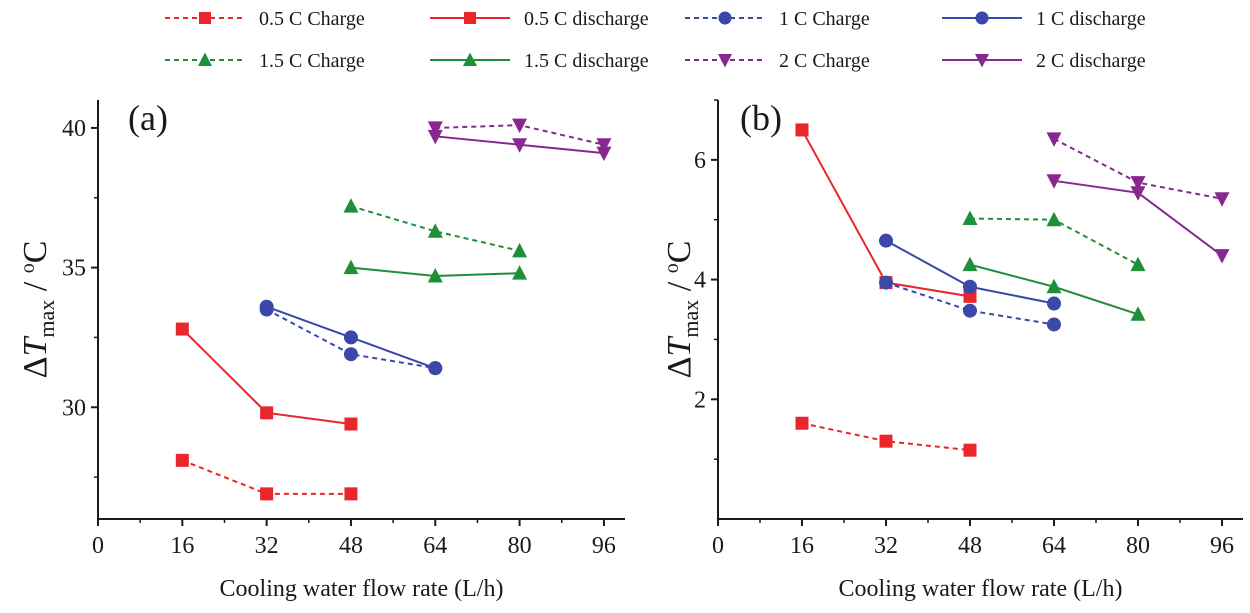 This screenshot has width=1250, height=613. I want to click on legend-item-1-5-c-discharge: 1.5 C discharge, so click(539, 61).